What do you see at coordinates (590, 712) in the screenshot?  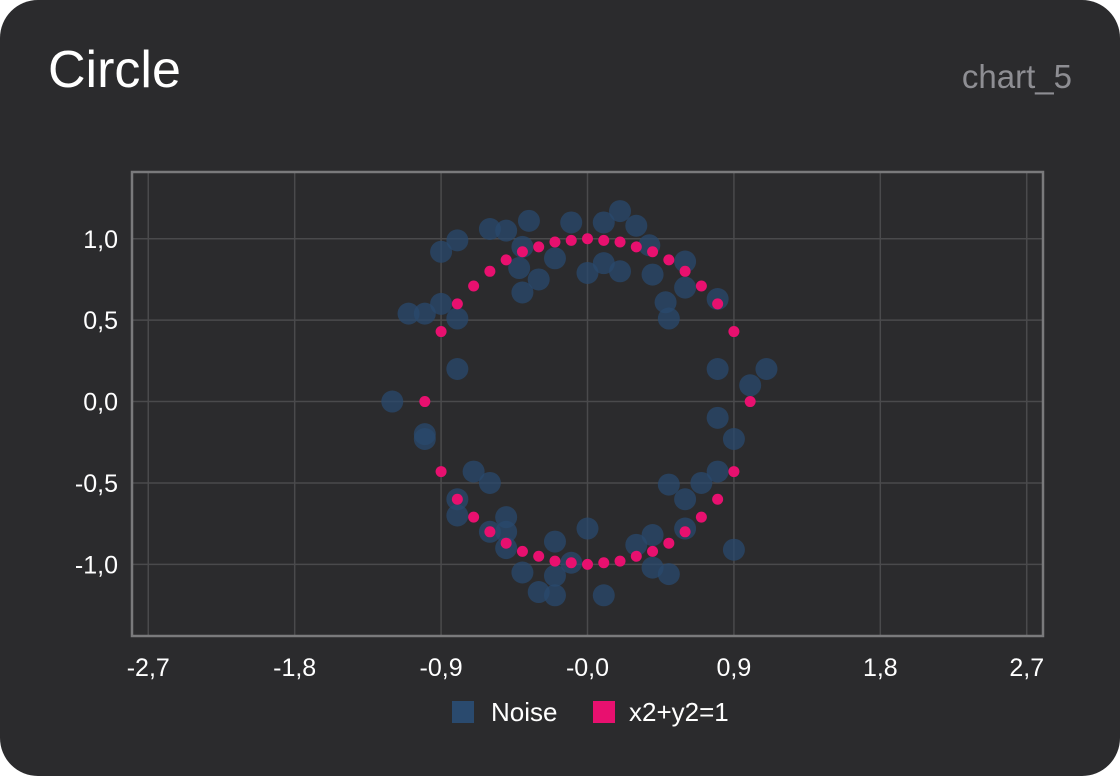 I see `legend: Noise x2+y2=1` at bounding box center [590, 712].